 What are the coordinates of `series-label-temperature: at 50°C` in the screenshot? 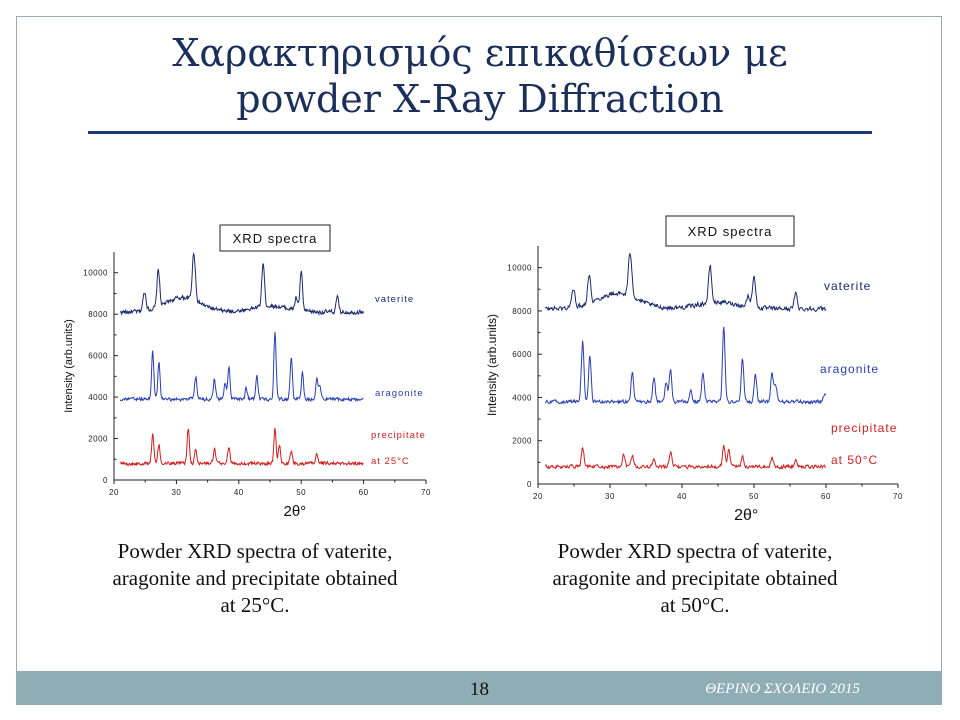 It's located at (854, 460).